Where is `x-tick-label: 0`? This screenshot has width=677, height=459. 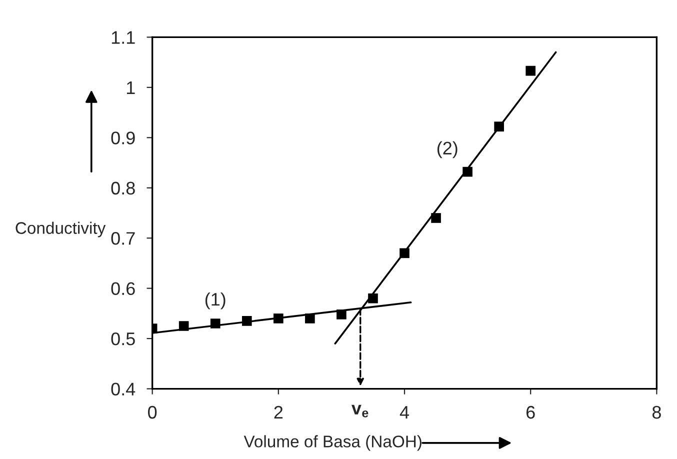
x-tick-label: 0 is located at coordinates (152, 412).